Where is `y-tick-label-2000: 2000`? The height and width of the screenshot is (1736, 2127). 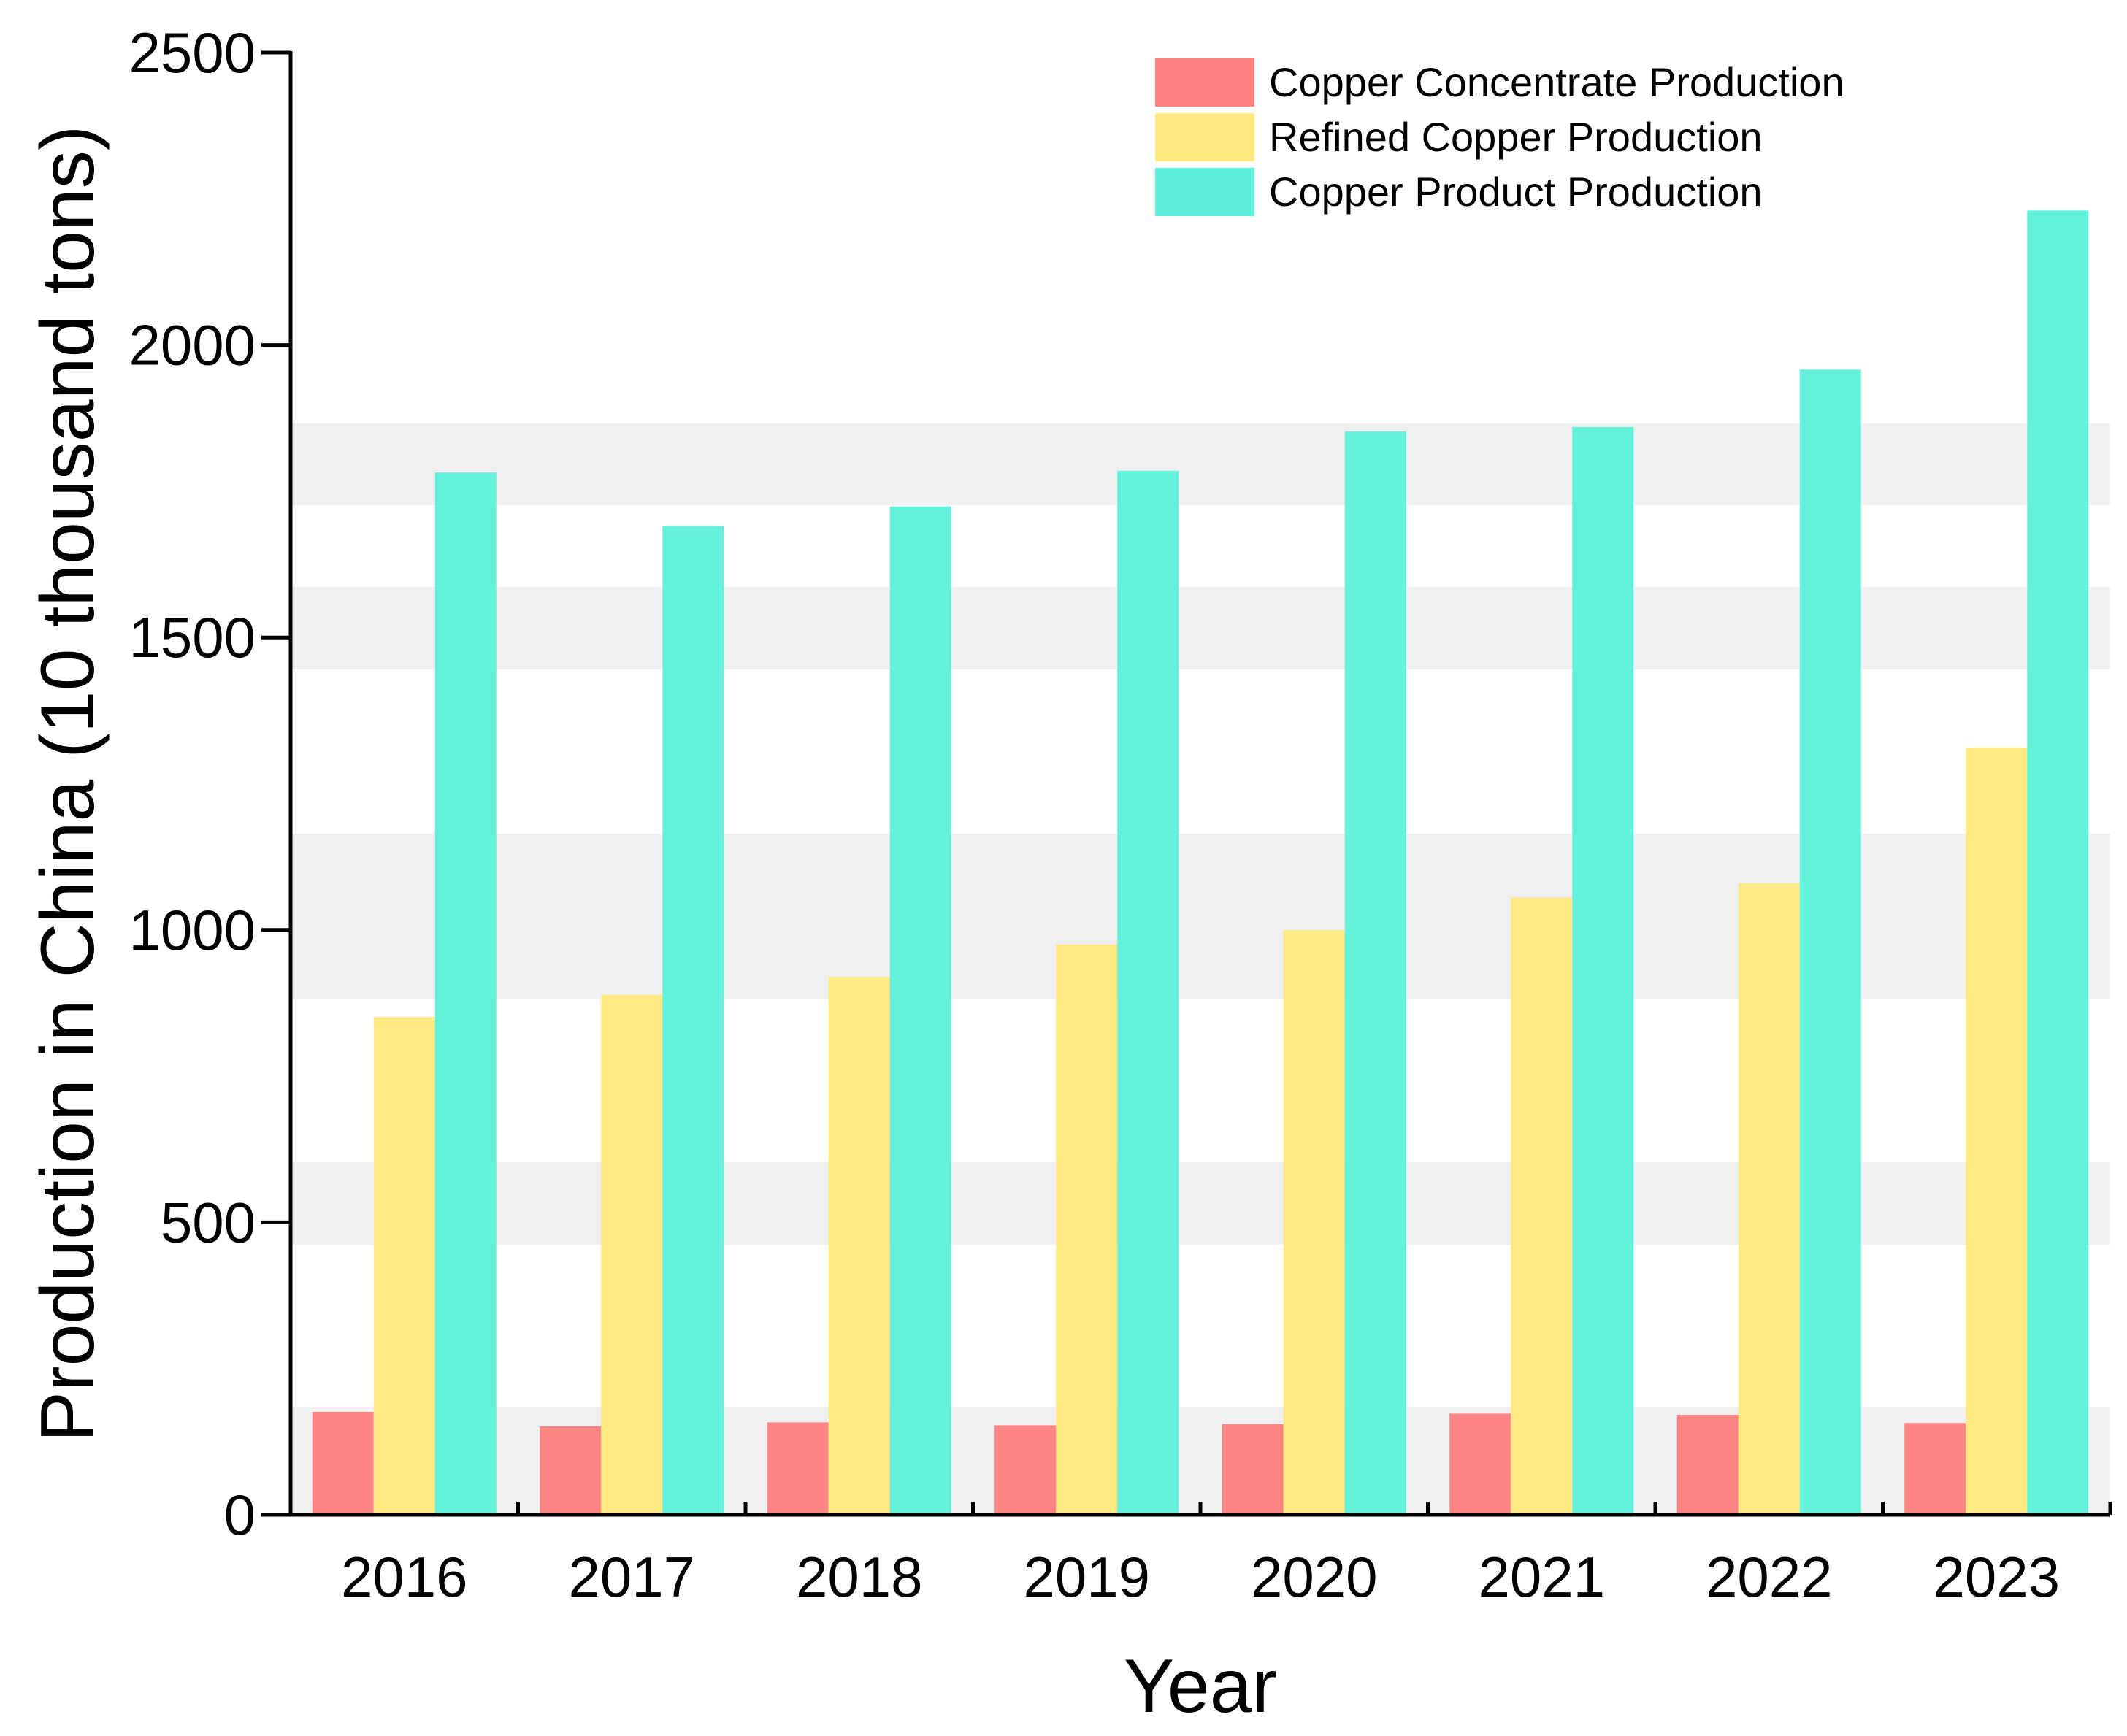 y-tick-label-2000: 2000 is located at coordinates (192, 345).